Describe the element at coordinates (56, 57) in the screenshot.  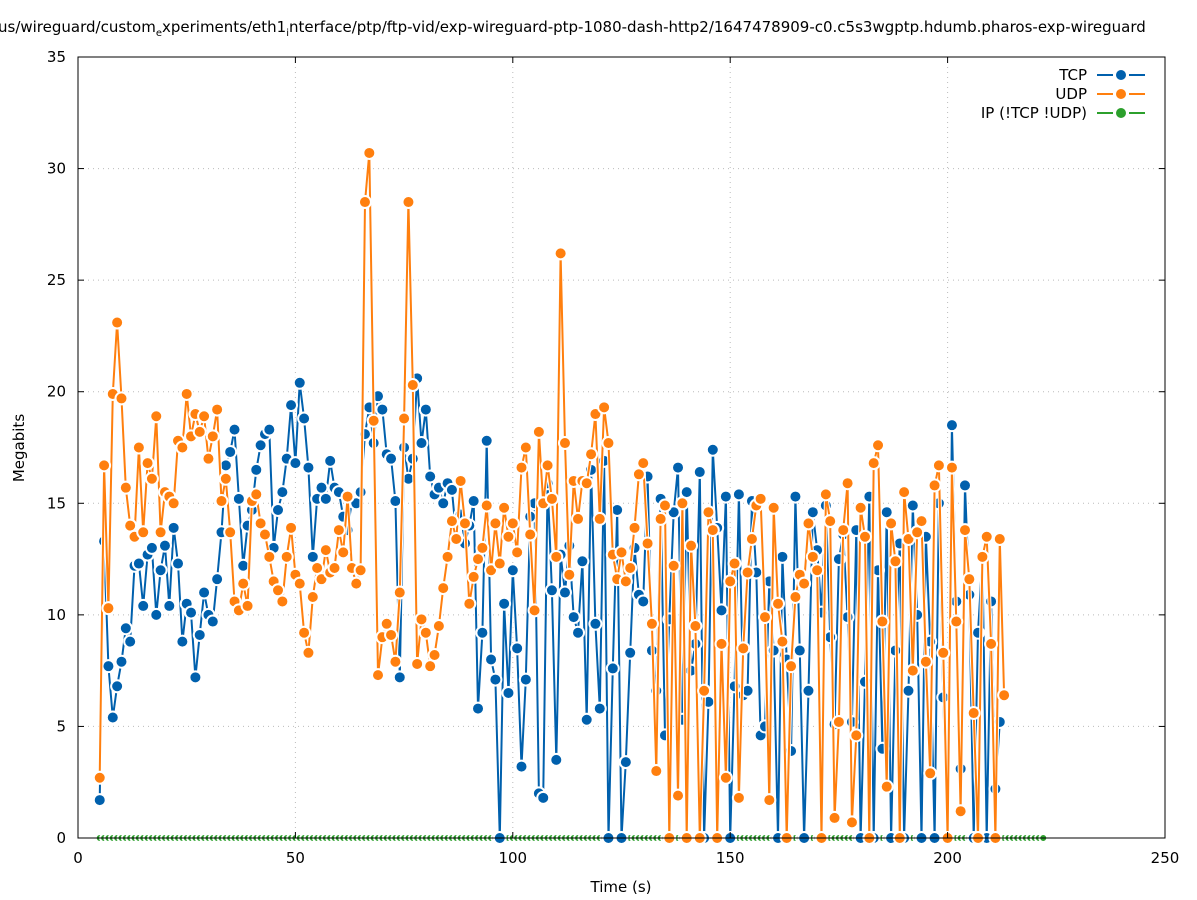
I see `y-tick-label: 35` at that location.